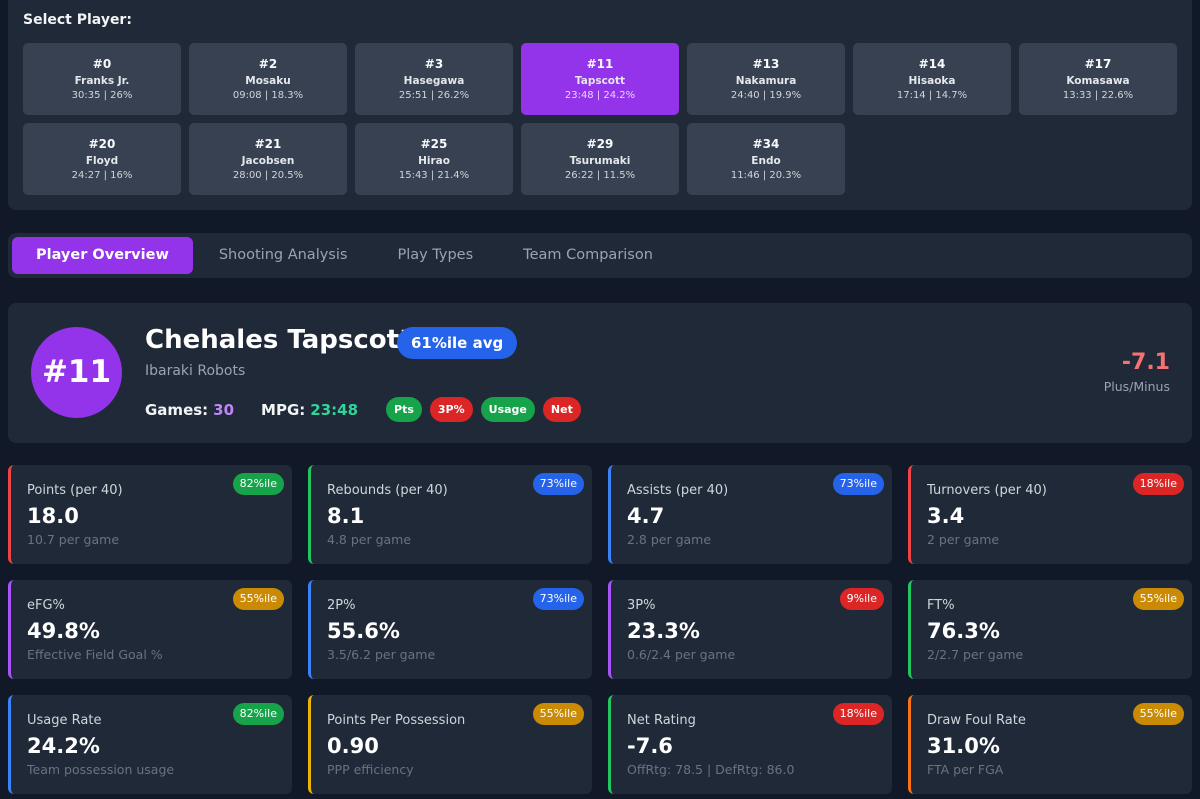  What do you see at coordinates (102, 175) in the screenshot?
I see `player-stat: 24:27 | 16%` at bounding box center [102, 175].